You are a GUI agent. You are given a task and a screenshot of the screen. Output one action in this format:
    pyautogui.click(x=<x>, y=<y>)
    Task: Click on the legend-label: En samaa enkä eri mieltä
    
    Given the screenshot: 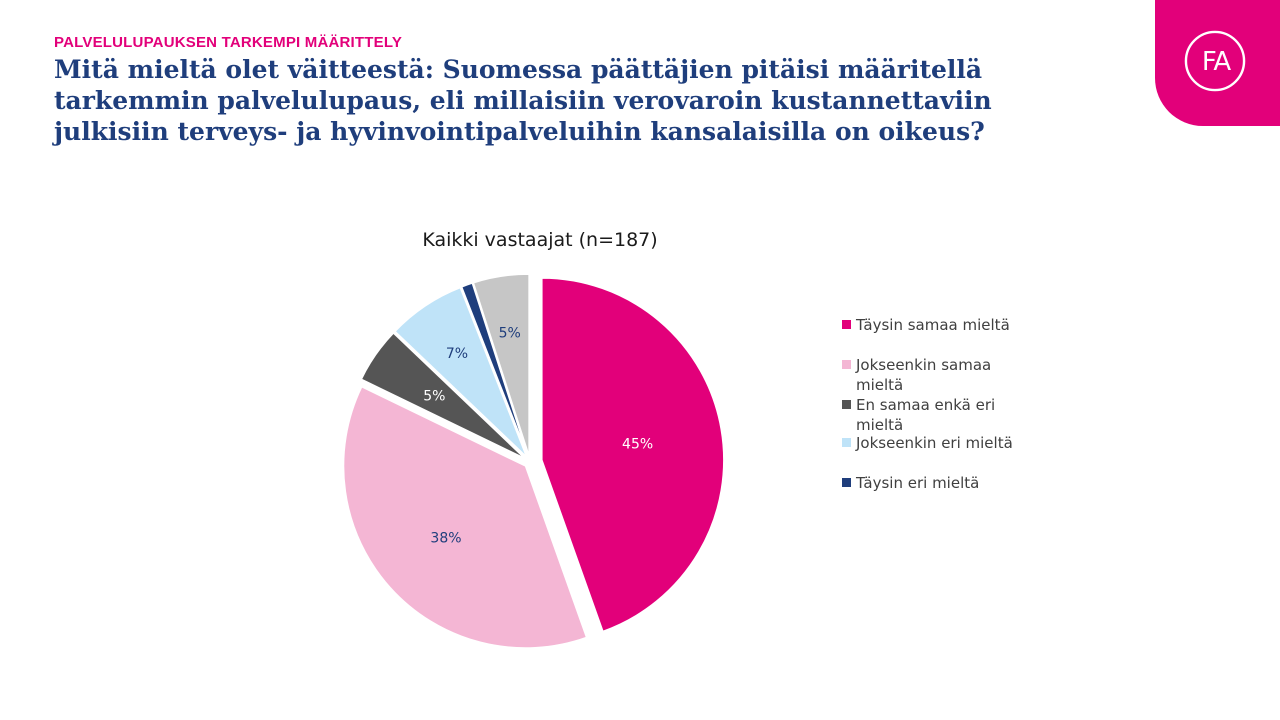 What is the action you would take?
    pyautogui.click(x=926, y=415)
    